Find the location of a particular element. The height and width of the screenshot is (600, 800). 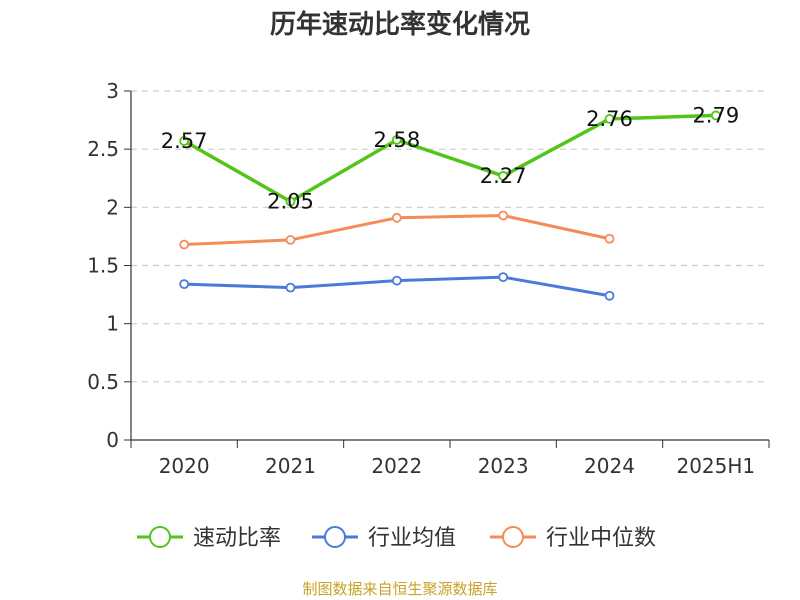

y-tick-label: 1.5 is located at coordinates (103, 266).